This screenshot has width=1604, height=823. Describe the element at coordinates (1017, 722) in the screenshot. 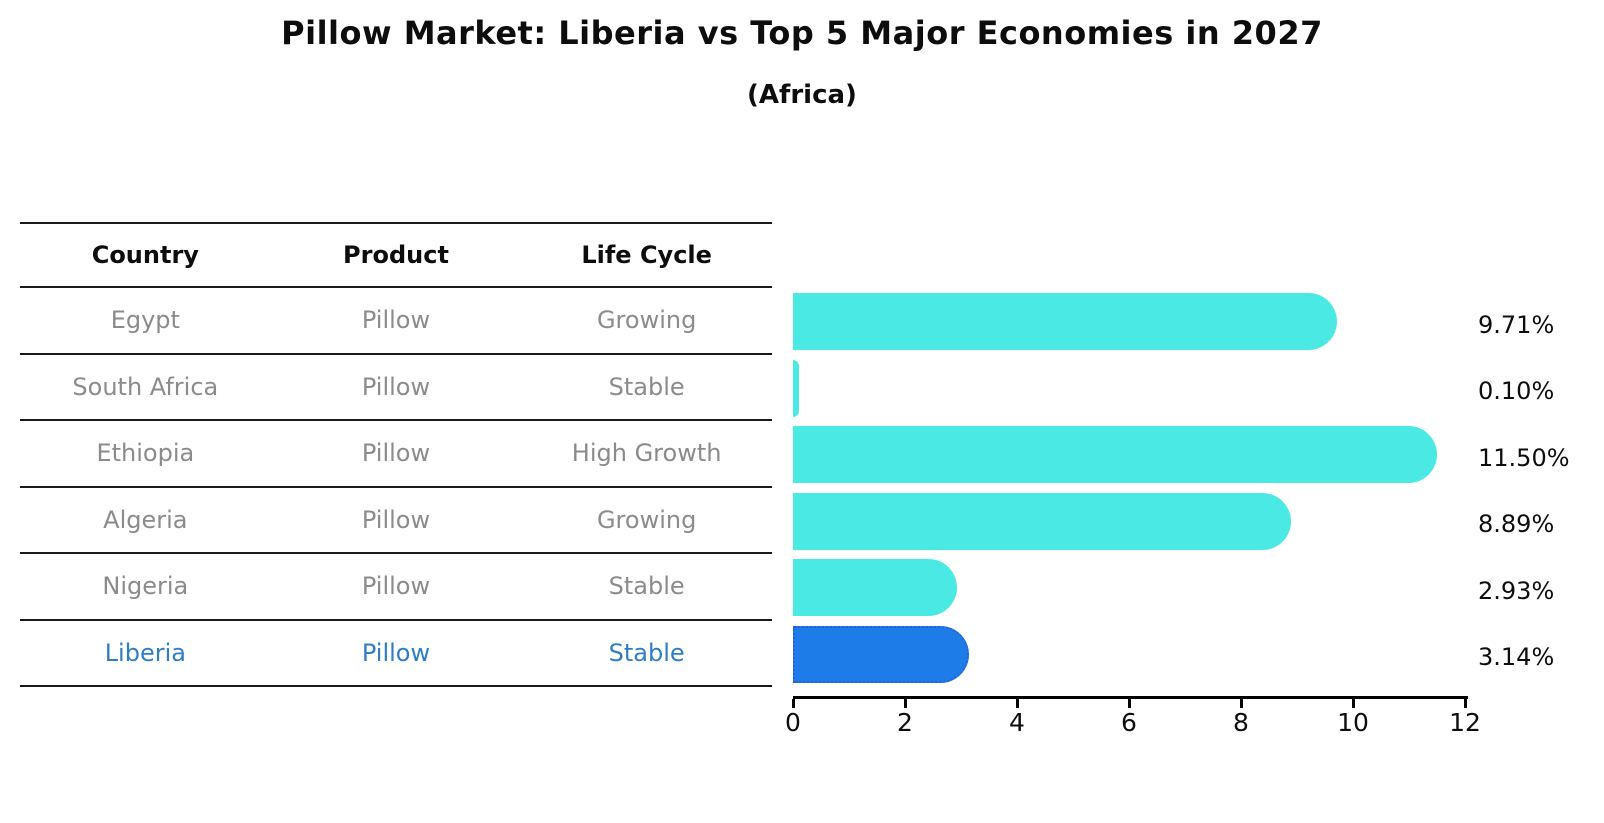

I see `x-tick-label-4: 4` at that location.